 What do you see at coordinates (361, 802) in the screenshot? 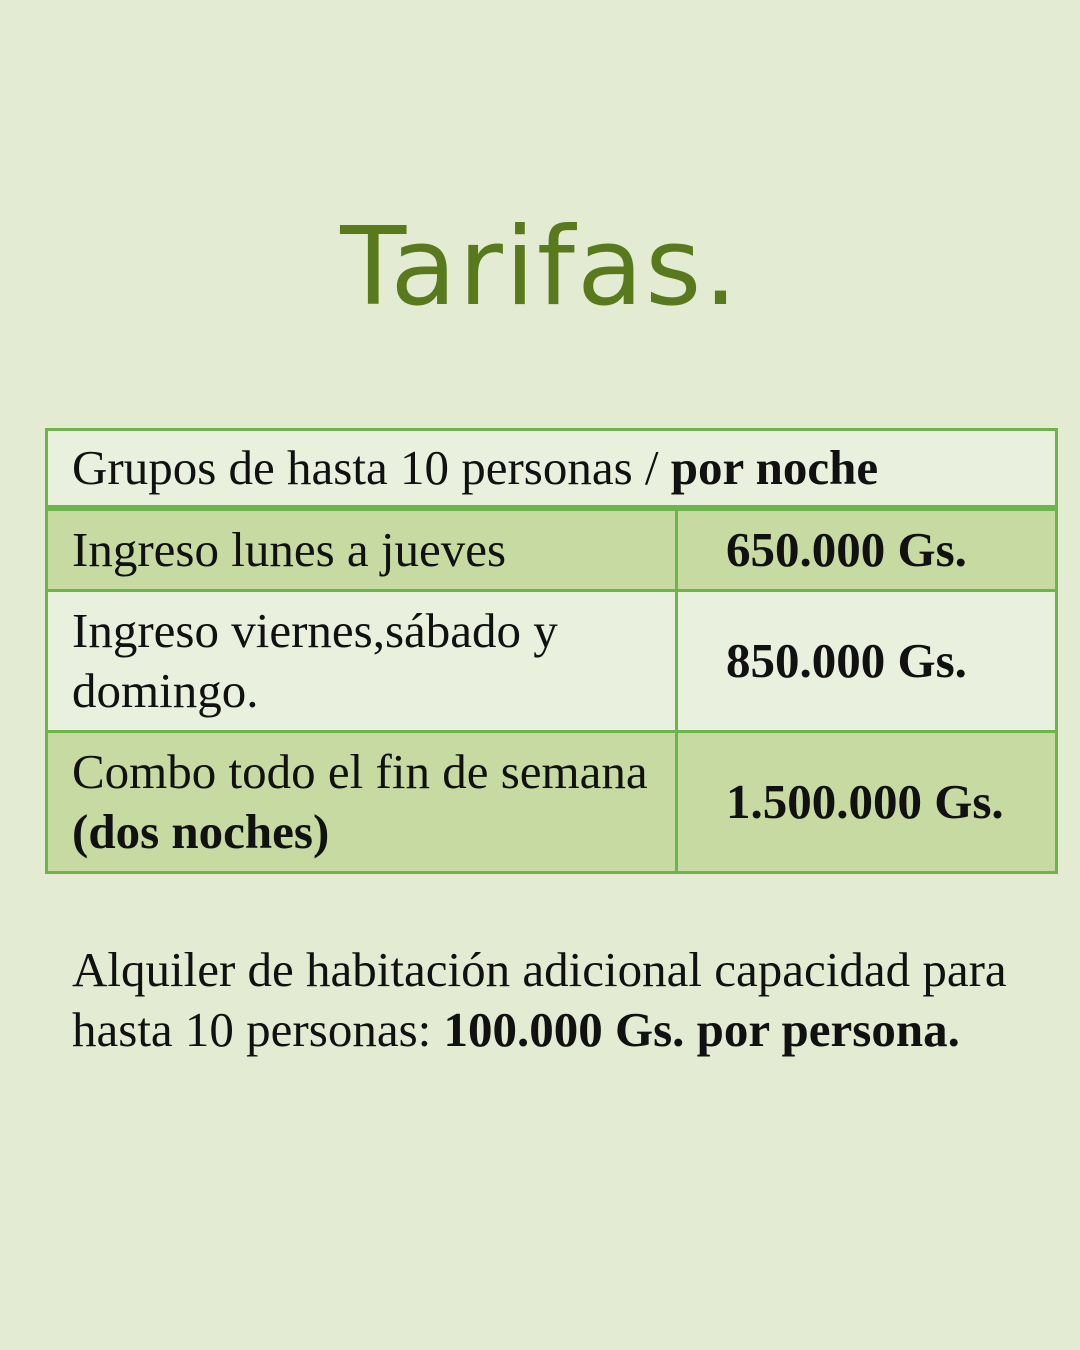
I see `row-label: Combo todo el fin de semana (dos noches)` at bounding box center [361, 802].